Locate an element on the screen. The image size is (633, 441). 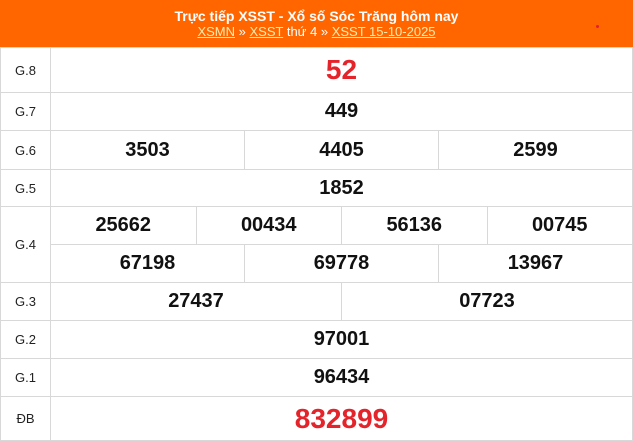
prize-label: G.1 is located at coordinates (25, 377).